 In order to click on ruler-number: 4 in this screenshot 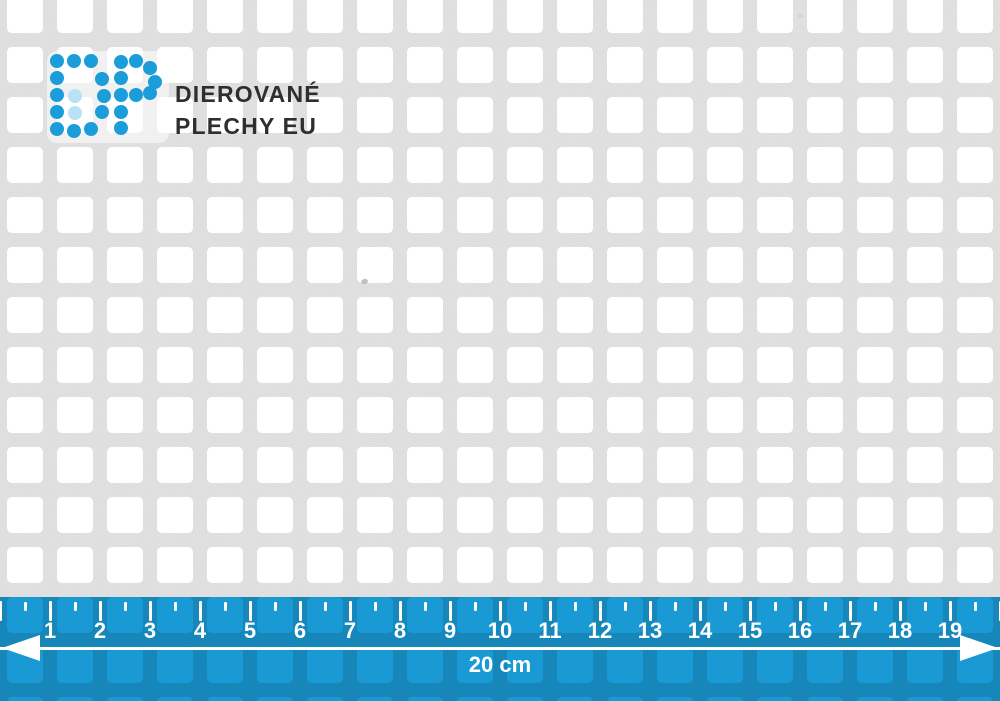, I will do `click(200, 630)`.